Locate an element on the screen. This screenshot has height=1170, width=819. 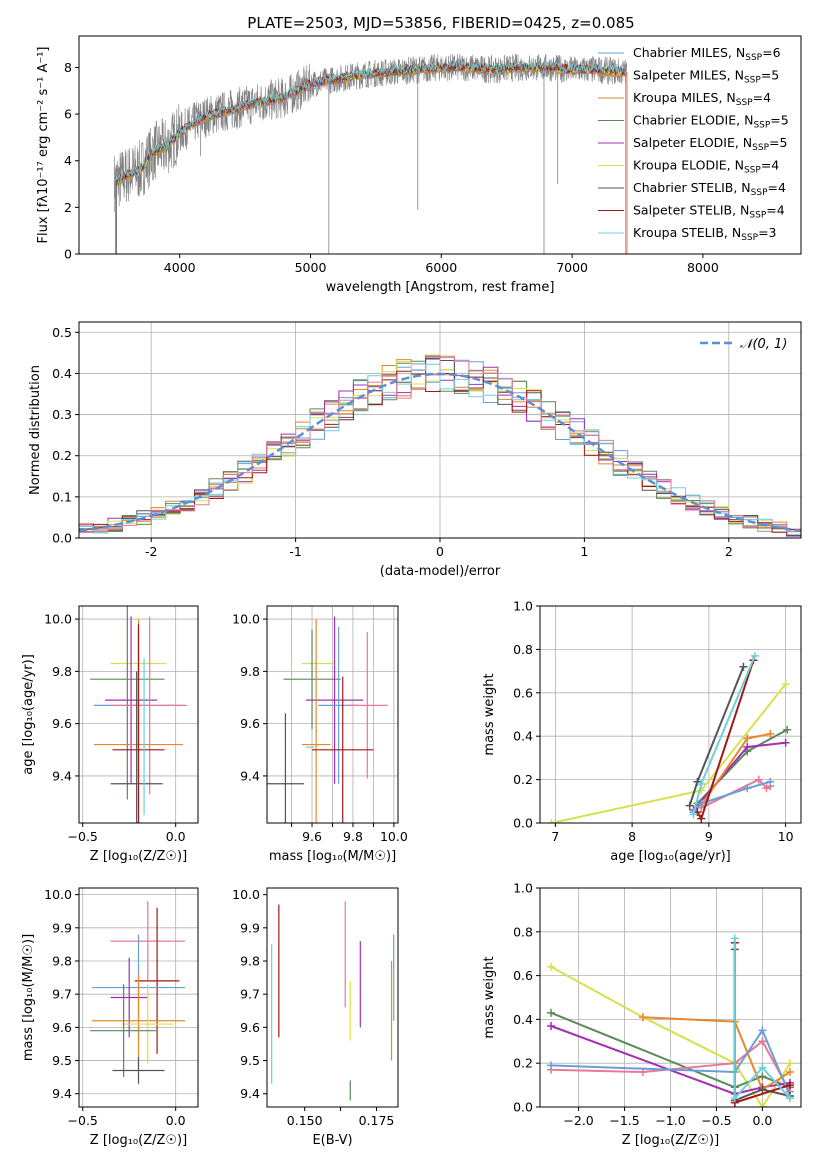
x-tick-label: 9.6 is located at coordinates (312, 836).